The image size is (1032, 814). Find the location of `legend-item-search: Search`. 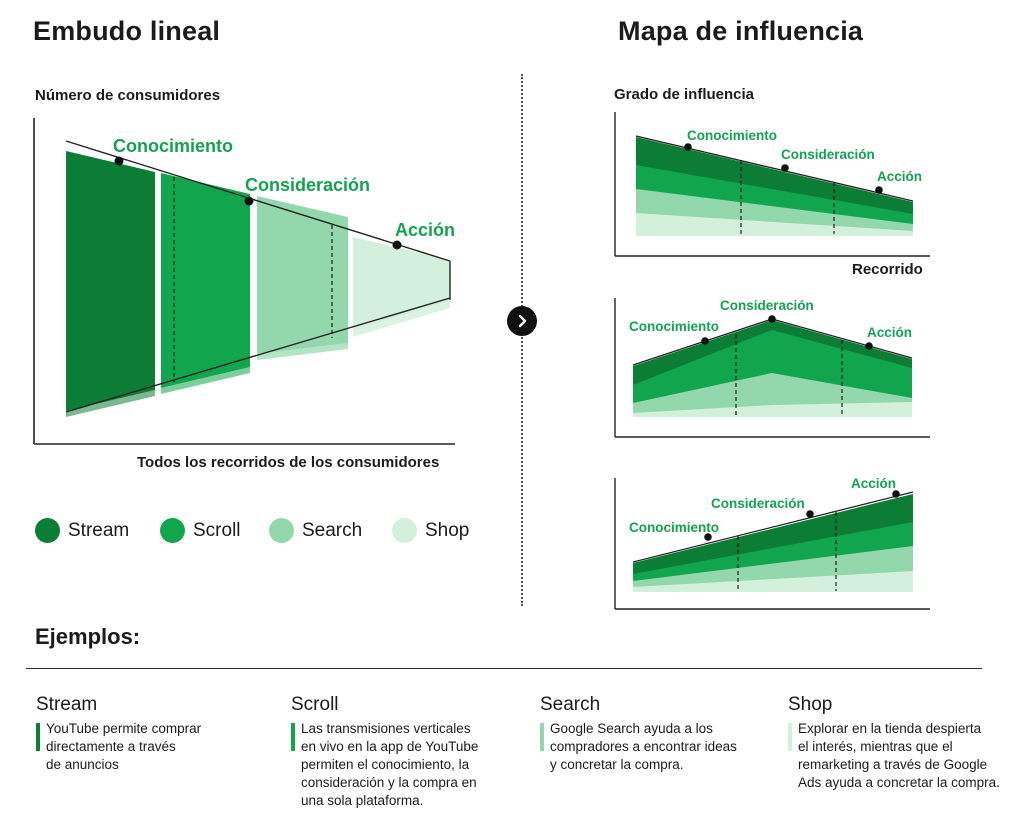

legend-item-search: Search is located at coordinates (315, 530).